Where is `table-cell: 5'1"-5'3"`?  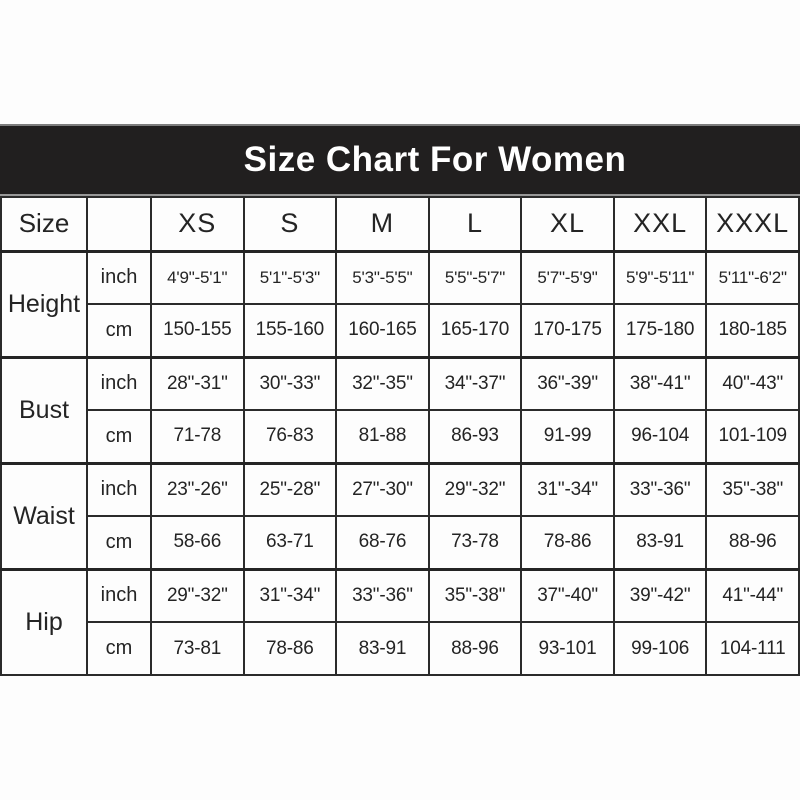 table-cell: 5'1"-5'3" is located at coordinates (290, 277).